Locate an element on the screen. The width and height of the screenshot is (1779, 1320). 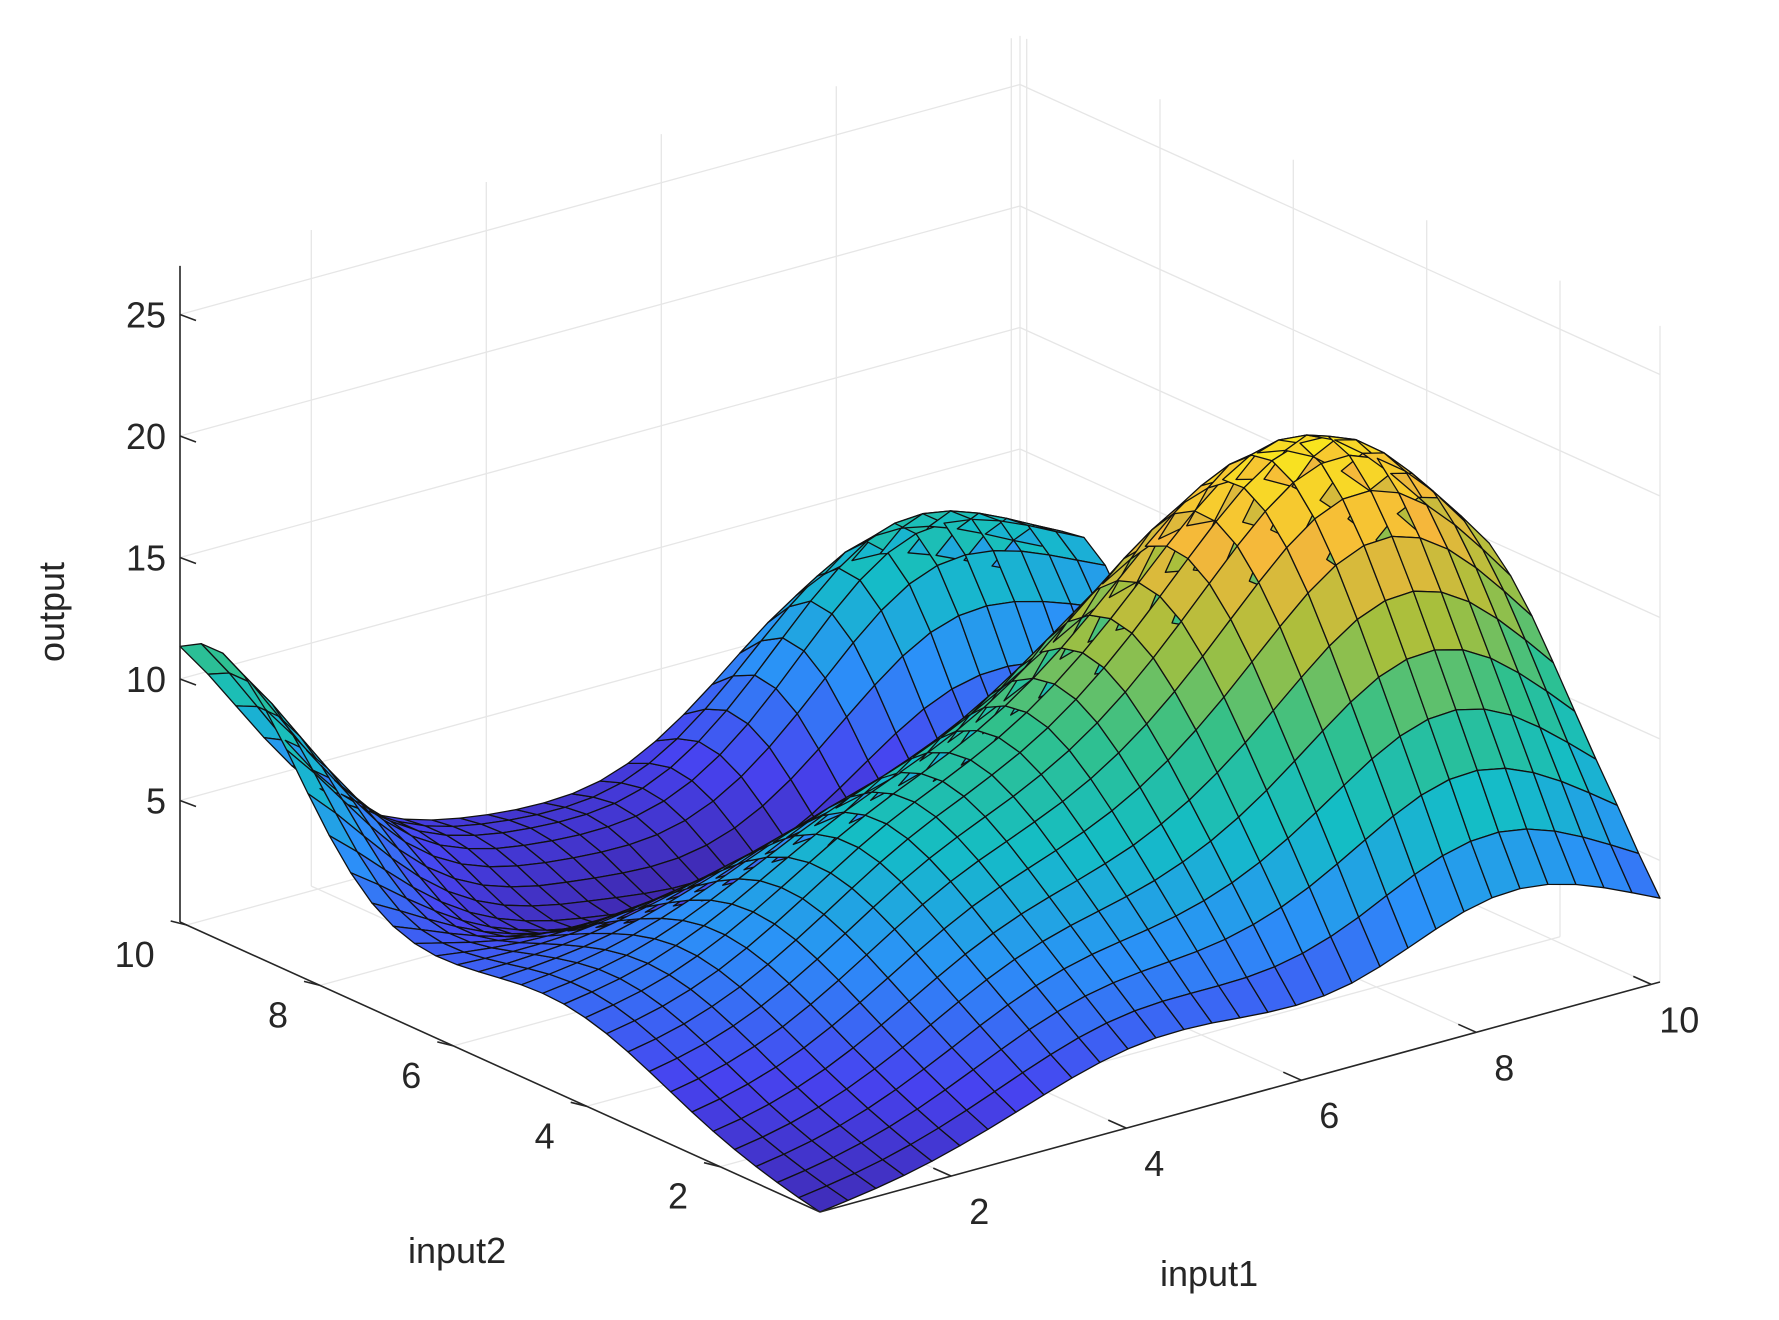
x-tick-label-4: 4 is located at coordinates (1154, 1163).